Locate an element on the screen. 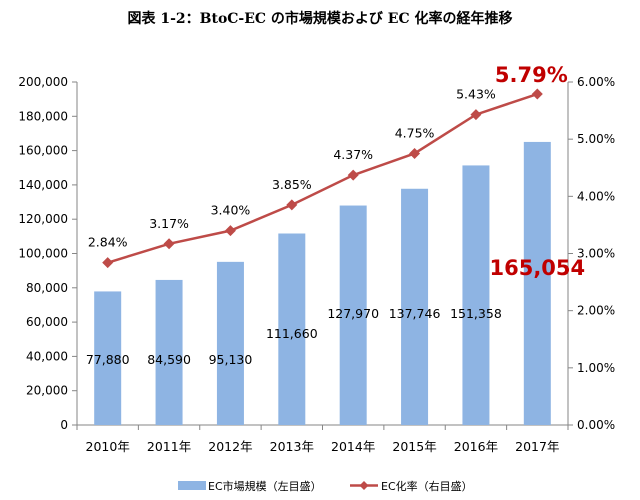 Image resolution: width=640 pixels, height=500 pixels. right-tick-label: 1.00% is located at coordinates (596, 368).